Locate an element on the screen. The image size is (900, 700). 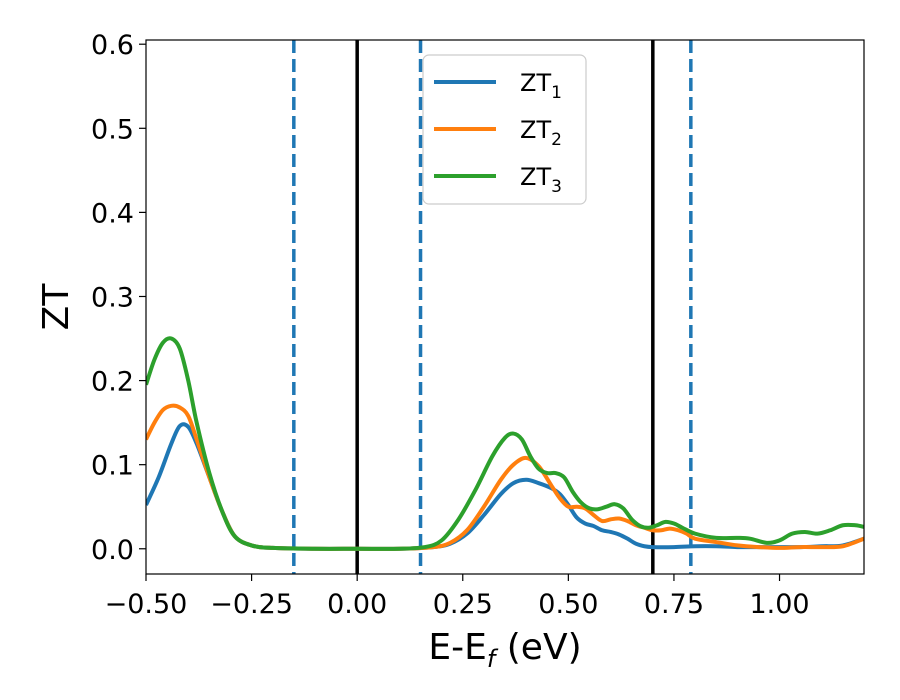
y-tick-label: 0.3 is located at coordinates (112, 297).